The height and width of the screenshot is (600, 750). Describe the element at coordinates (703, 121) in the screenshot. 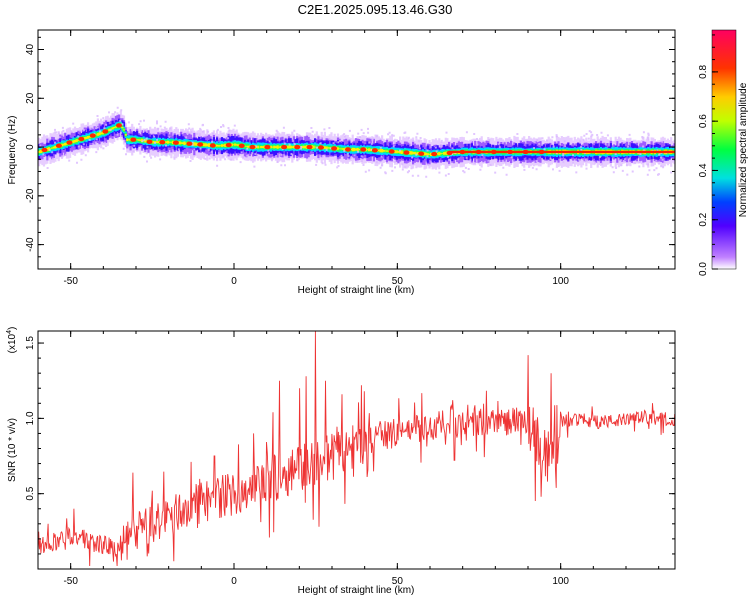

I see `colorbar-tick-label: 0.6` at that location.